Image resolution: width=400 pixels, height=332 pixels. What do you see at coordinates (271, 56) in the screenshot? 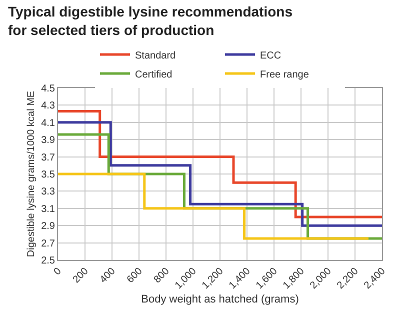
I see `legend-label: ECC` at bounding box center [271, 56].